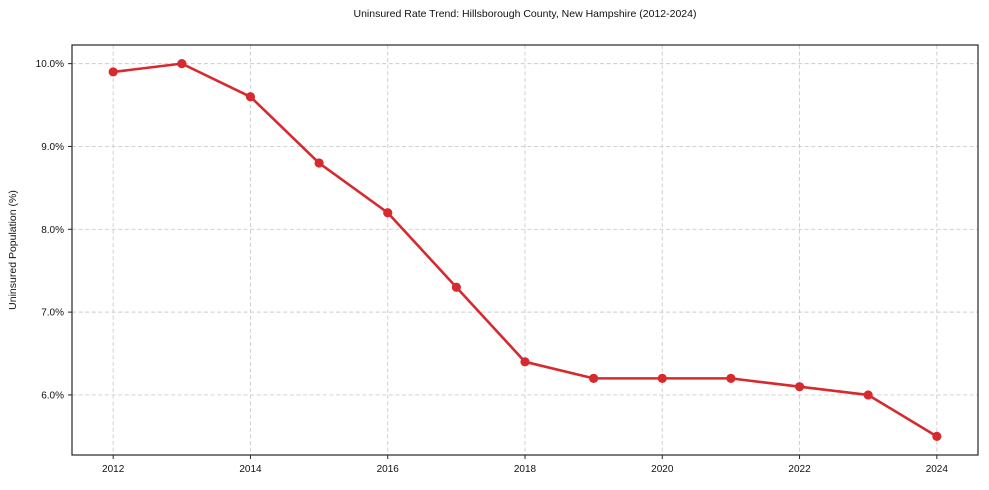  I want to click on x-tick-label: 2018, so click(525, 469).